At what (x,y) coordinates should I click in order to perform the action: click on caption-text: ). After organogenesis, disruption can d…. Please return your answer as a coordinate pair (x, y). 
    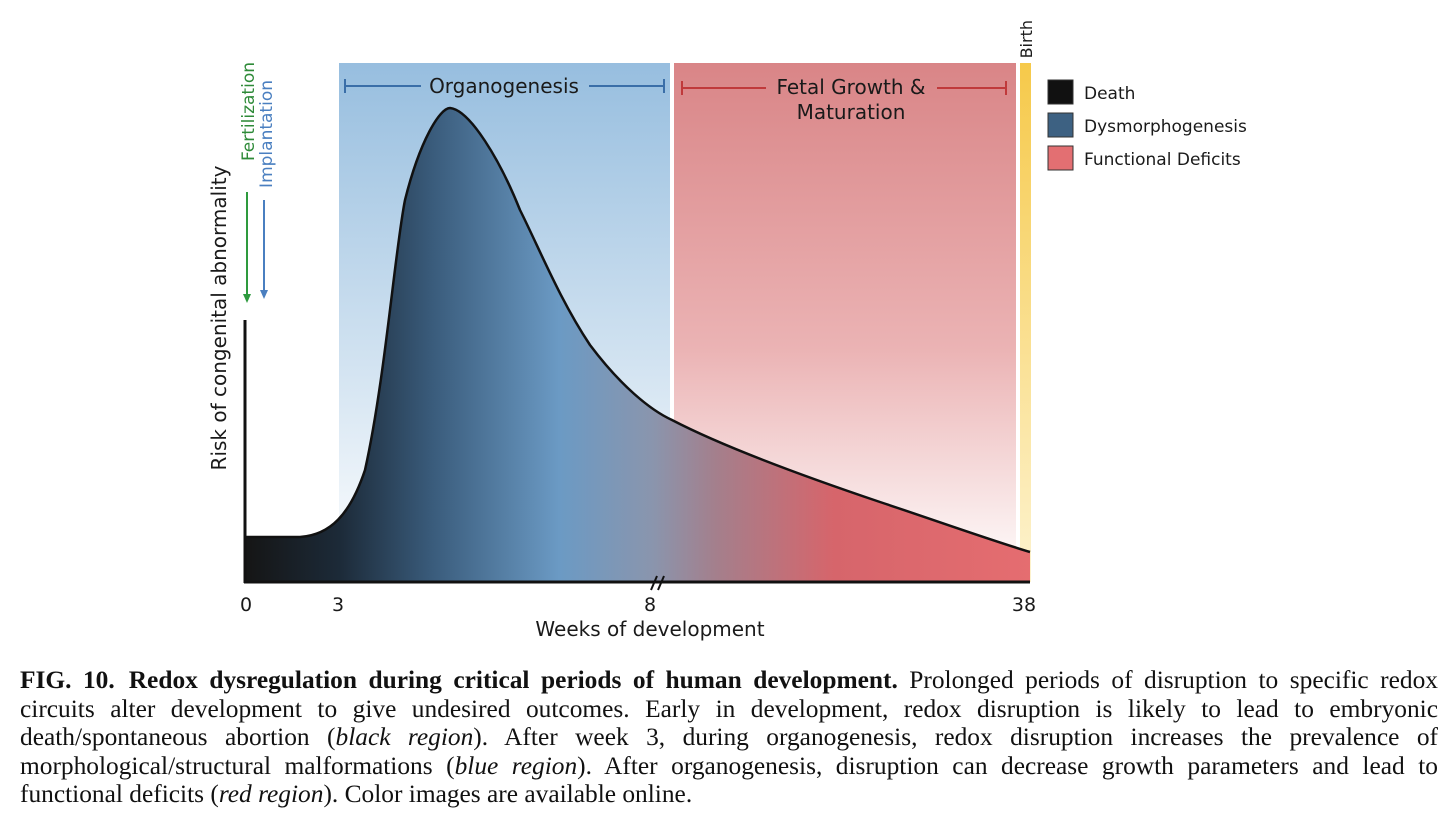
    Looking at the image, I should click on (729, 780).